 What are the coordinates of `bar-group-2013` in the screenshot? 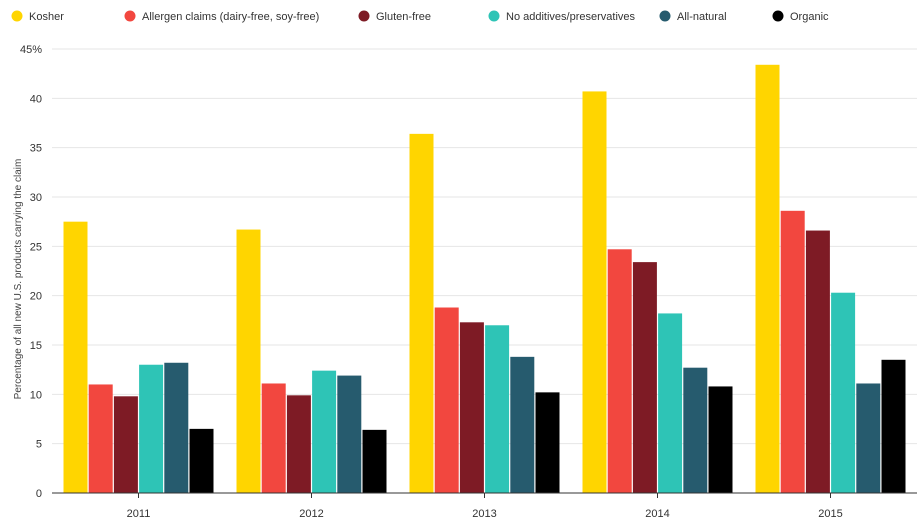 It's located at (484, 313).